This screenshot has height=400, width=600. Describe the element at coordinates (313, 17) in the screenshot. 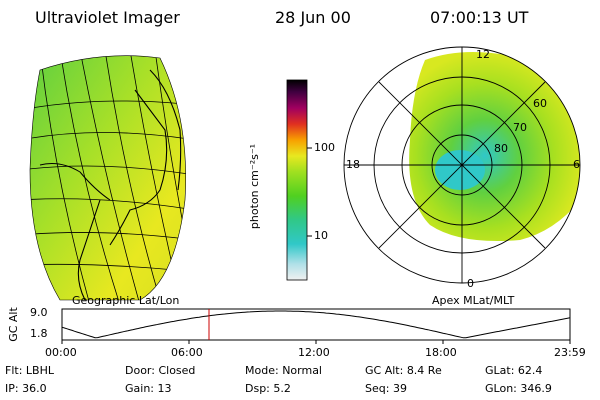

I see `date-label: 28 Jun 00` at that location.